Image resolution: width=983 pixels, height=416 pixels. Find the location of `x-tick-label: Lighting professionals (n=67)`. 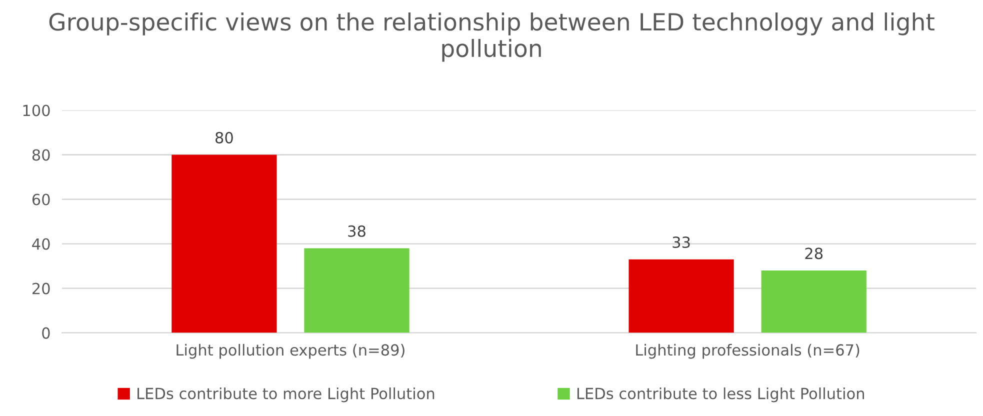

x-tick-label: Lighting professionals (n=67) is located at coordinates (748, 351).